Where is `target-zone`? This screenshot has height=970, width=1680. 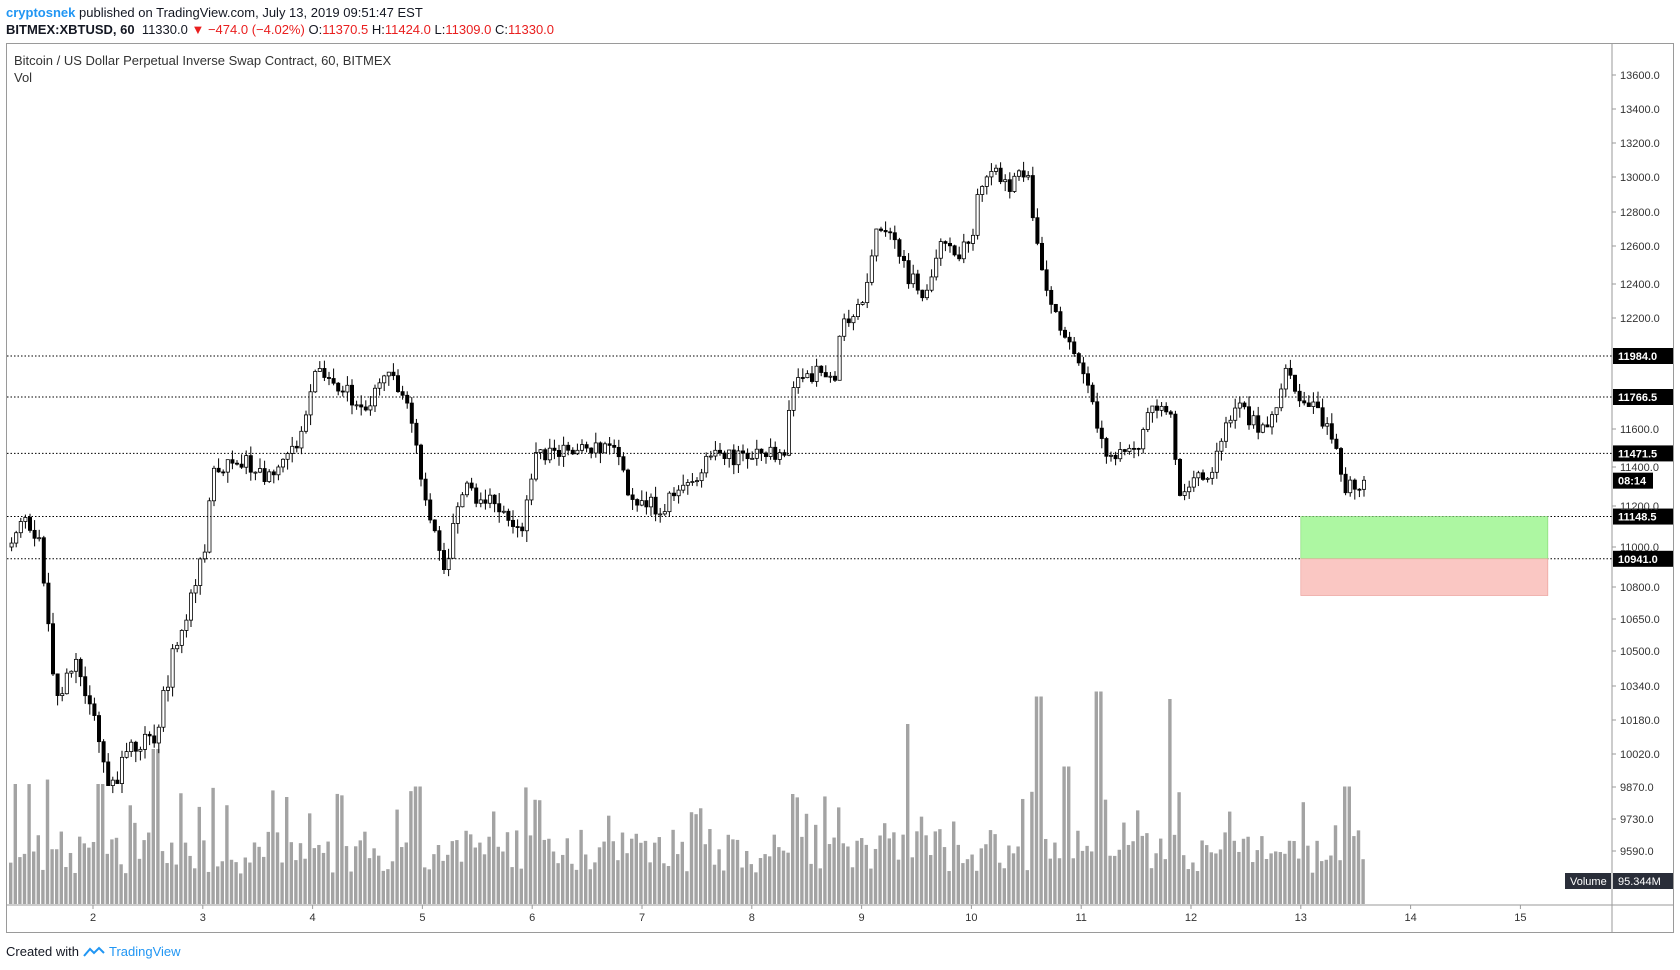 target-zone is located at coordinates (1424, 538).